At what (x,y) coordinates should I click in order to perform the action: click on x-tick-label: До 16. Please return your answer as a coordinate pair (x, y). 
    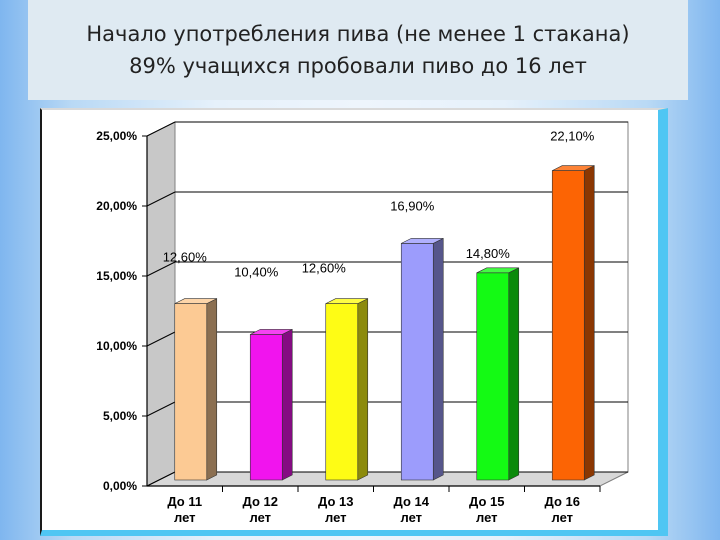
    Looking at the image, I should click on (562, 501).